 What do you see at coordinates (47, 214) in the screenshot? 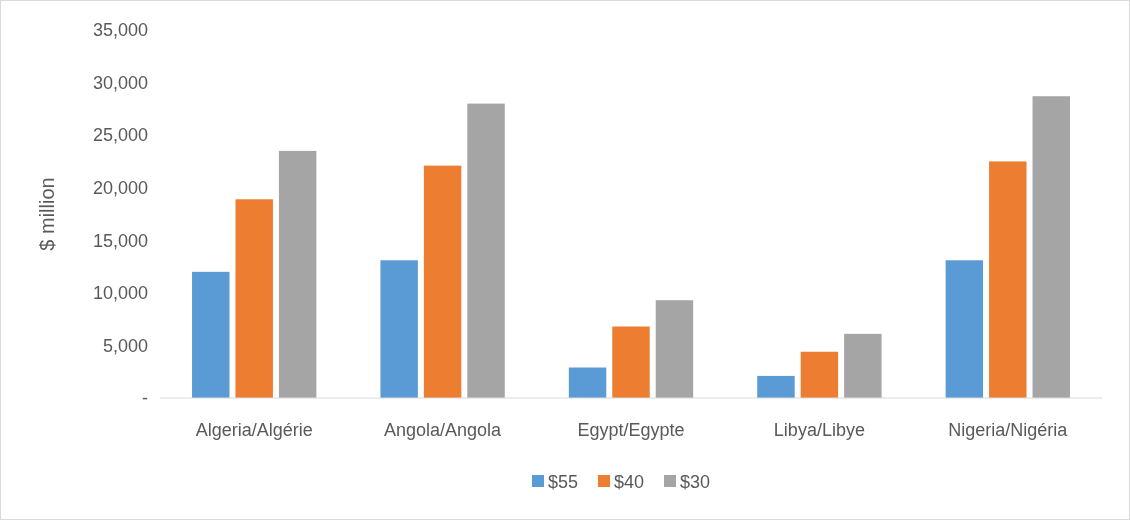
I see `y-axis-title: $ million` at bounding box center [47, 214].